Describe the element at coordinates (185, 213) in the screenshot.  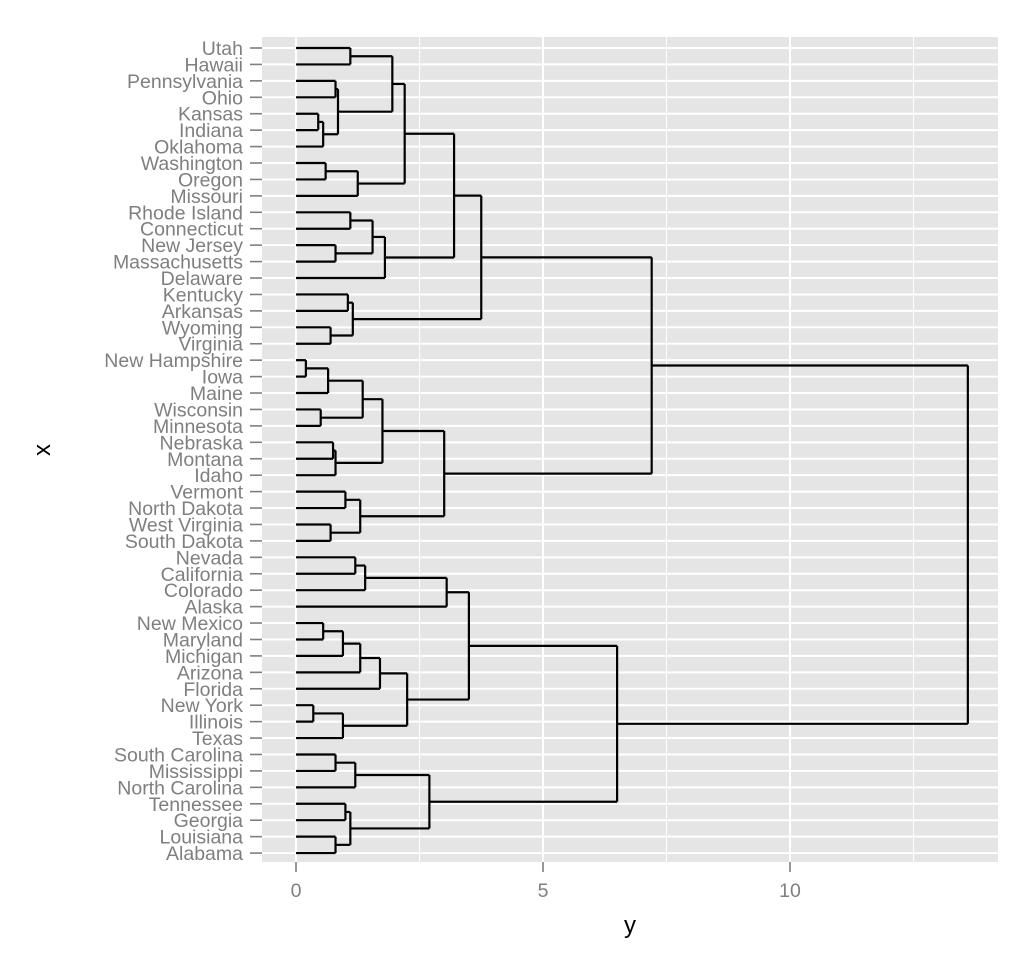
I see `row-label: Rhode Island` at that location.